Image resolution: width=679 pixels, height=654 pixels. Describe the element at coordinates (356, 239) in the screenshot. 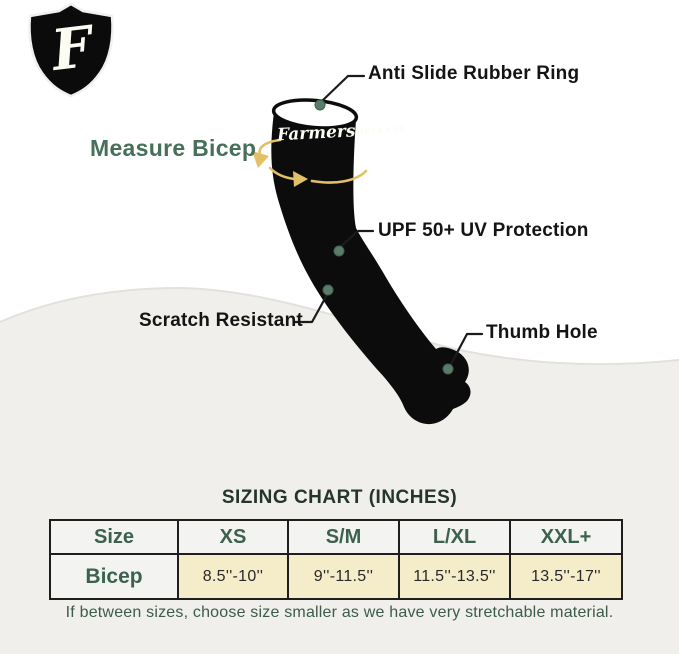

I see `upf-line` at that location.